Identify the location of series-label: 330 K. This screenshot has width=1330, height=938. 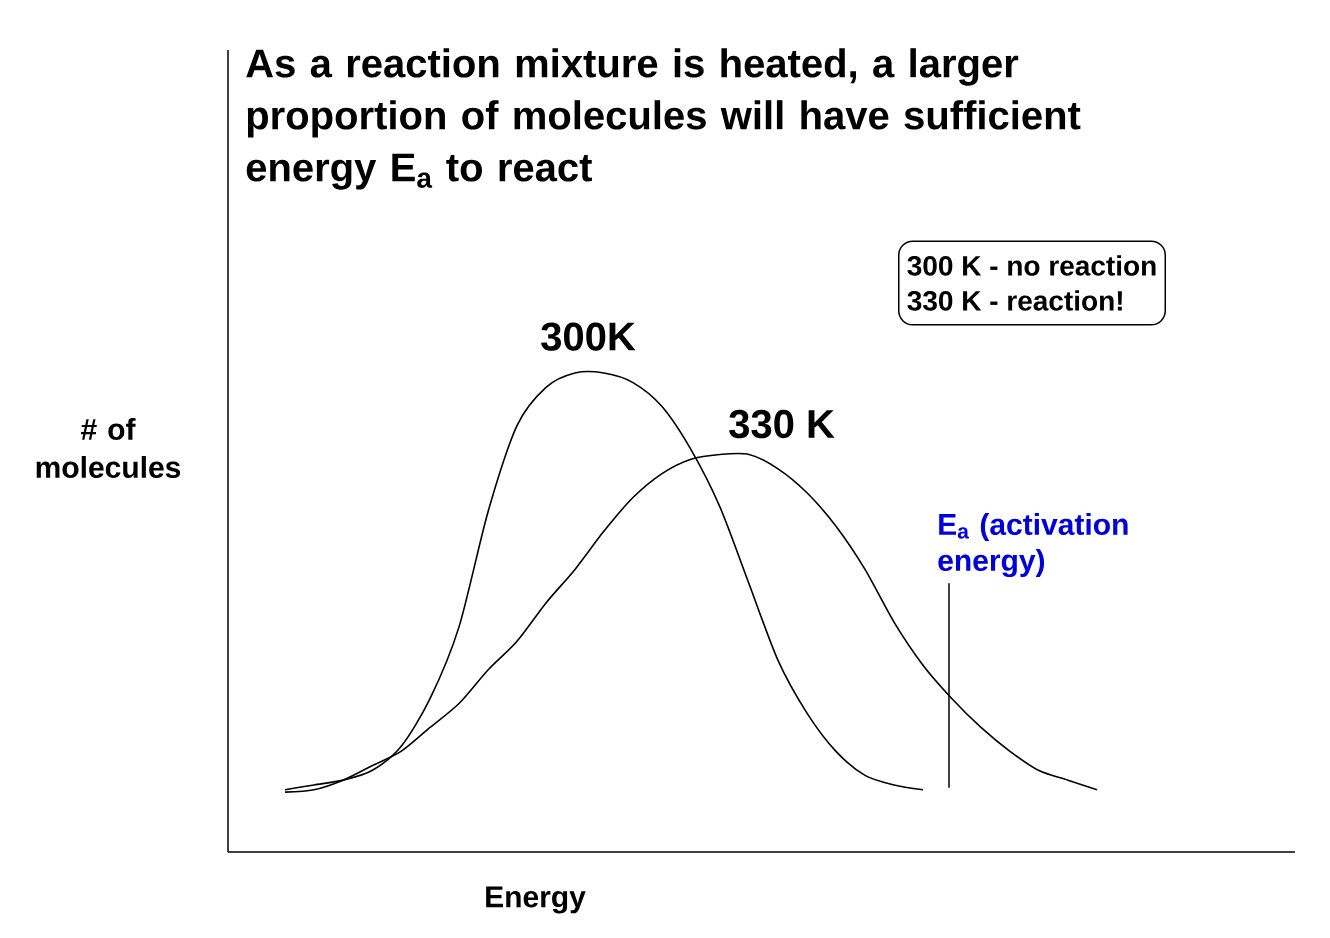
(782, 424).